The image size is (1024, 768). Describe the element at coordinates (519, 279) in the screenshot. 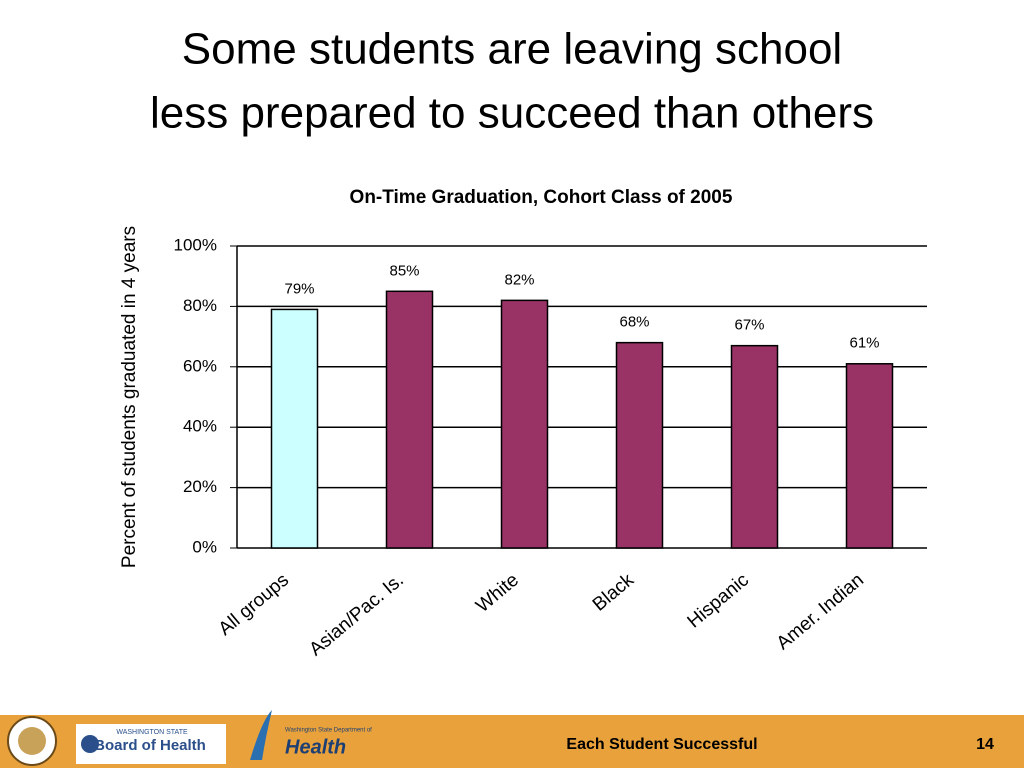

I see `value-label: 82%` at that location.